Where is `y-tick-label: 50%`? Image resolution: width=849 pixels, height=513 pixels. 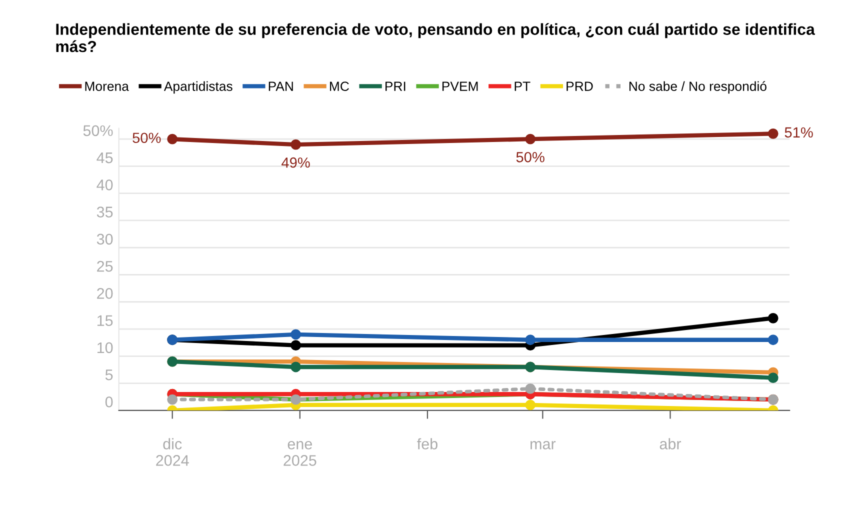
y-tick-label: 50% is located at coordinates (98, 130).